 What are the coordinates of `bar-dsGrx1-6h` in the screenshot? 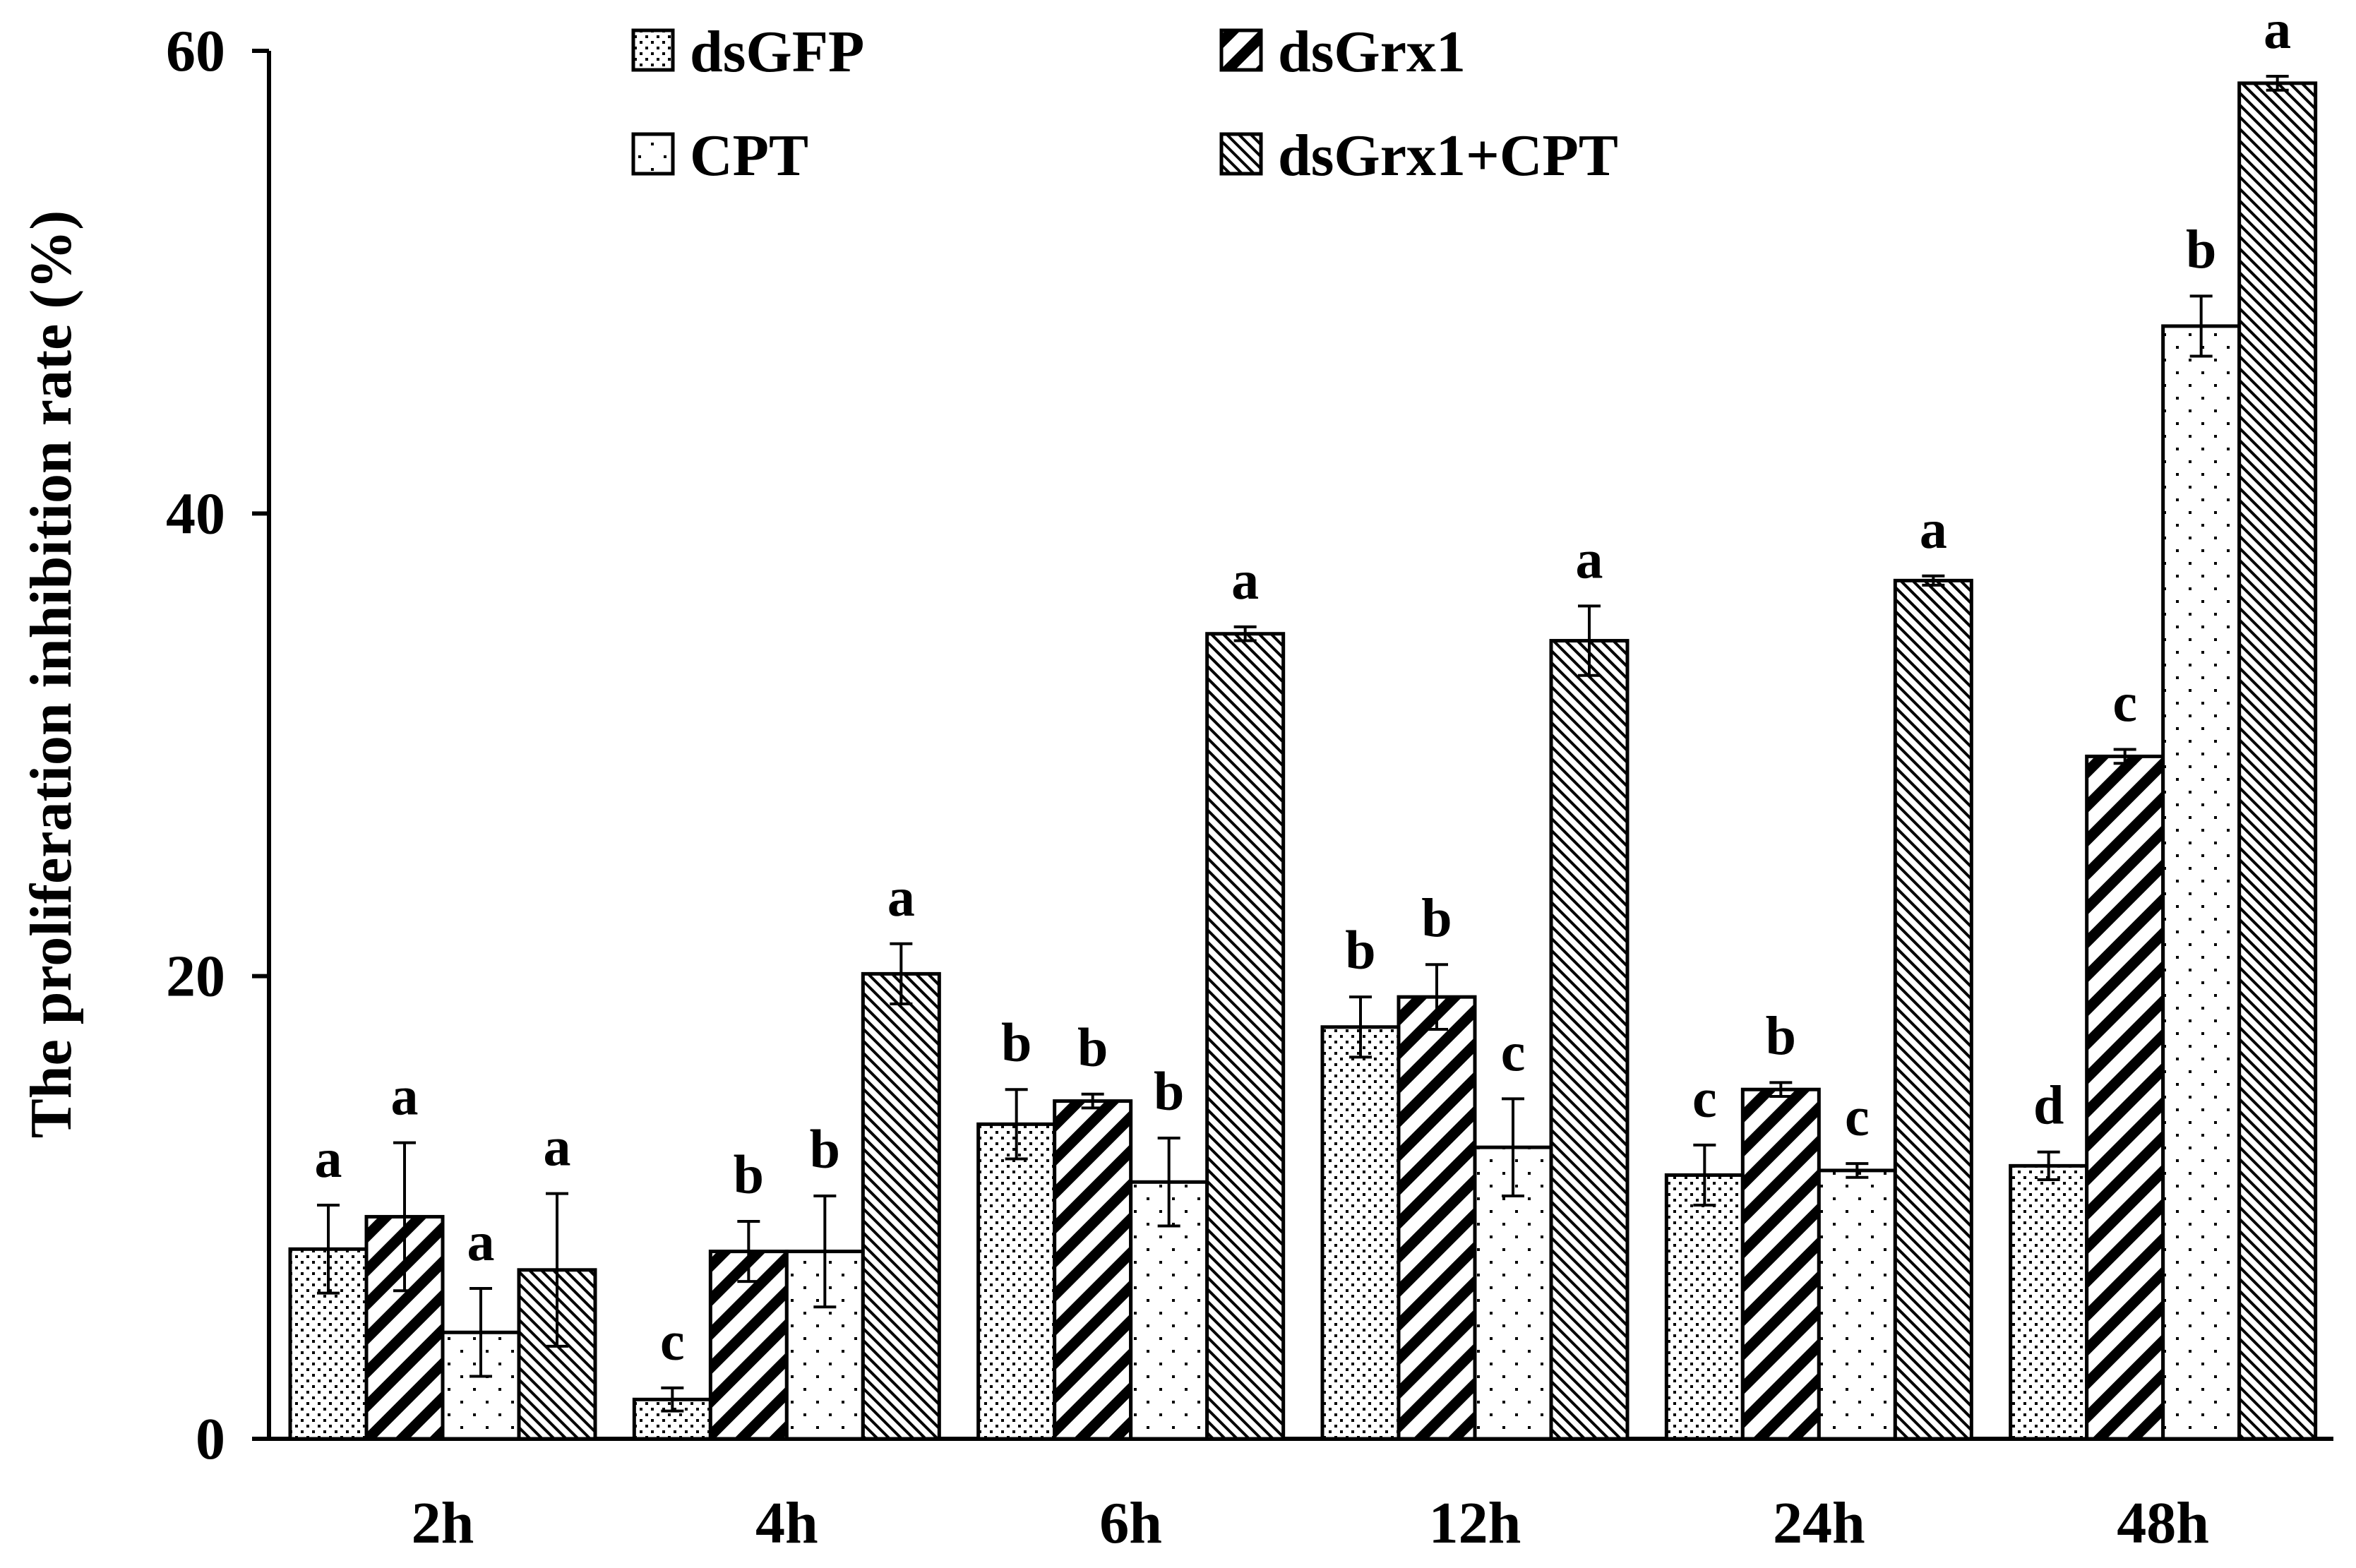 It's located at (1093, 1270).